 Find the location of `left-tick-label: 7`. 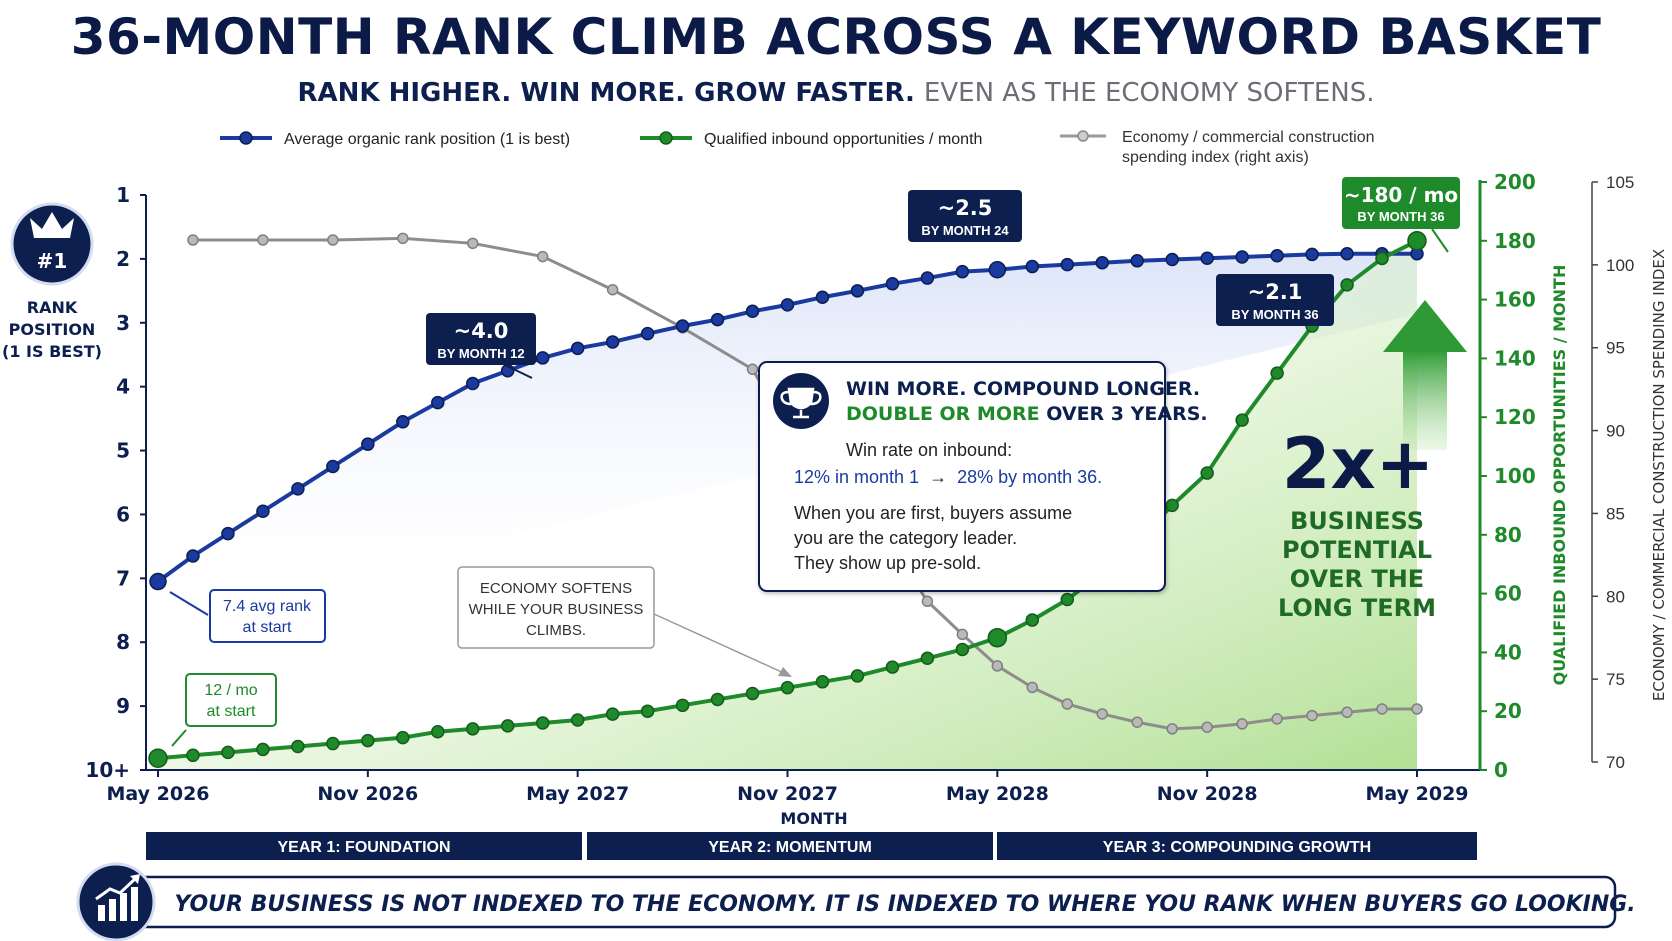

left-tick-label: 7 is located at coordinates (123, 578).